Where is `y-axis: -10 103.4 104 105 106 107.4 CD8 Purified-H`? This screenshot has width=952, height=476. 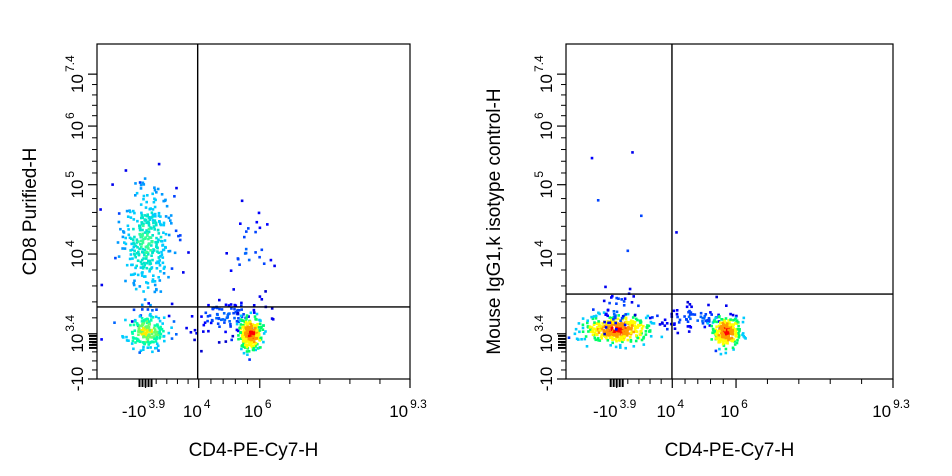
y-axis: -10 103.4 104 105 106 107.4 CD8 Purified-H is located at coordinates (58, 223).